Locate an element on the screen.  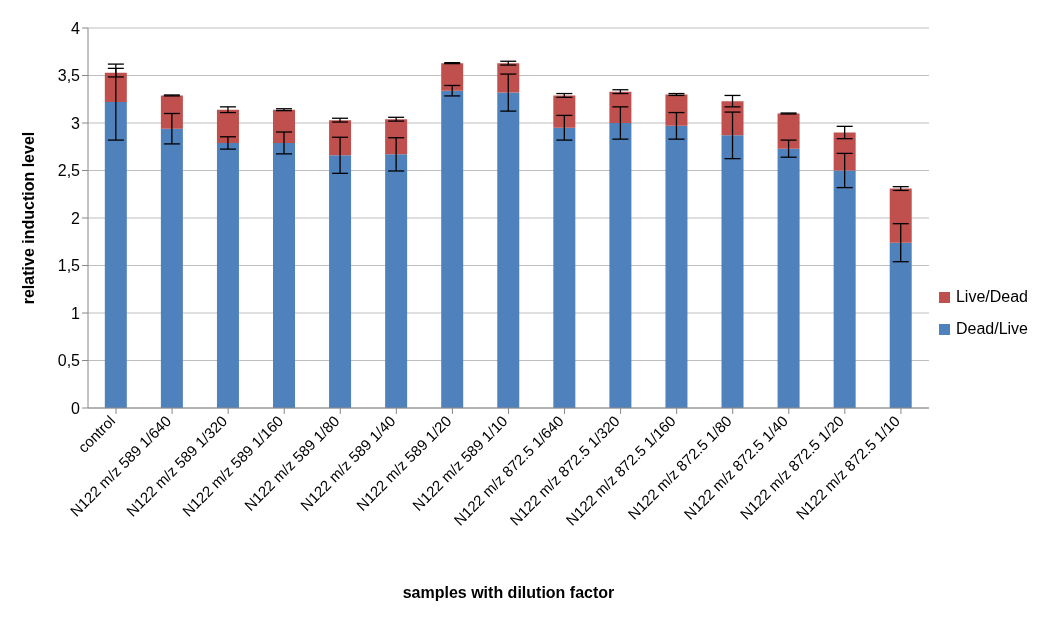
y-tick-label: 3 is located at coordinates (76, 123).